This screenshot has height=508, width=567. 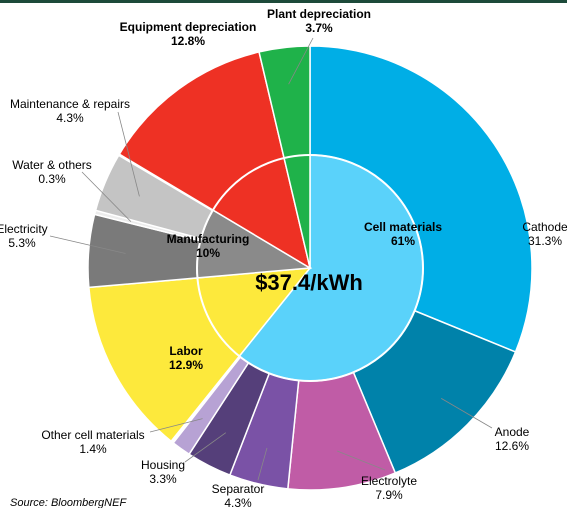 What do you see at coordinates (22, 243) in the screenshot?
I see `sub-label-value: 5.3%` at bounding box center [22, 243].